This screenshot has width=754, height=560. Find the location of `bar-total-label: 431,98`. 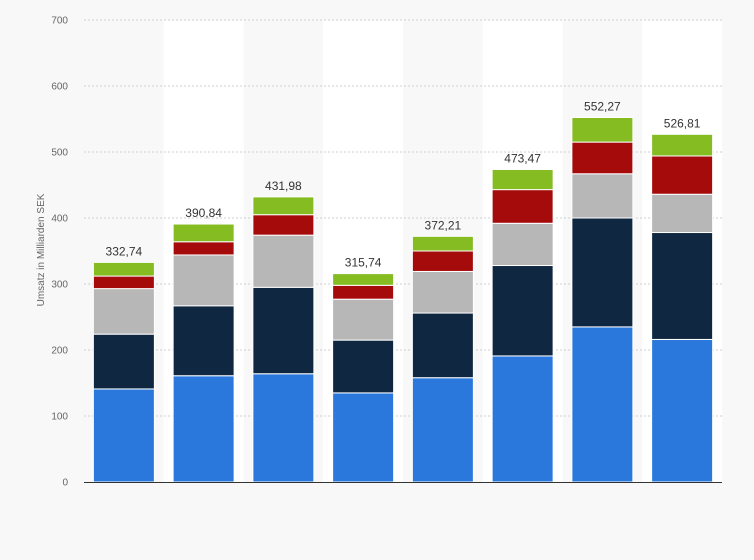

bar-total-label: 431,98 is located at coordinates (283, 186).